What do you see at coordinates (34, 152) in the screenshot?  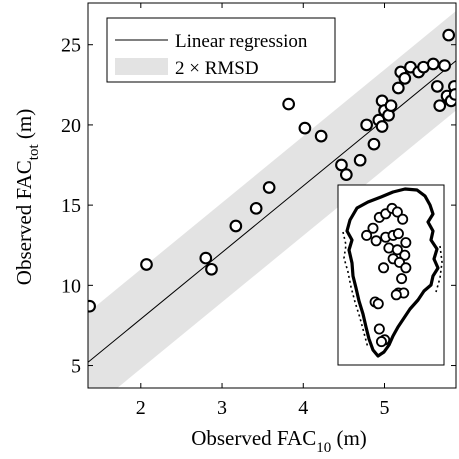 I see `y-axis-title-sub: tot` at bounding box center [34, 152].